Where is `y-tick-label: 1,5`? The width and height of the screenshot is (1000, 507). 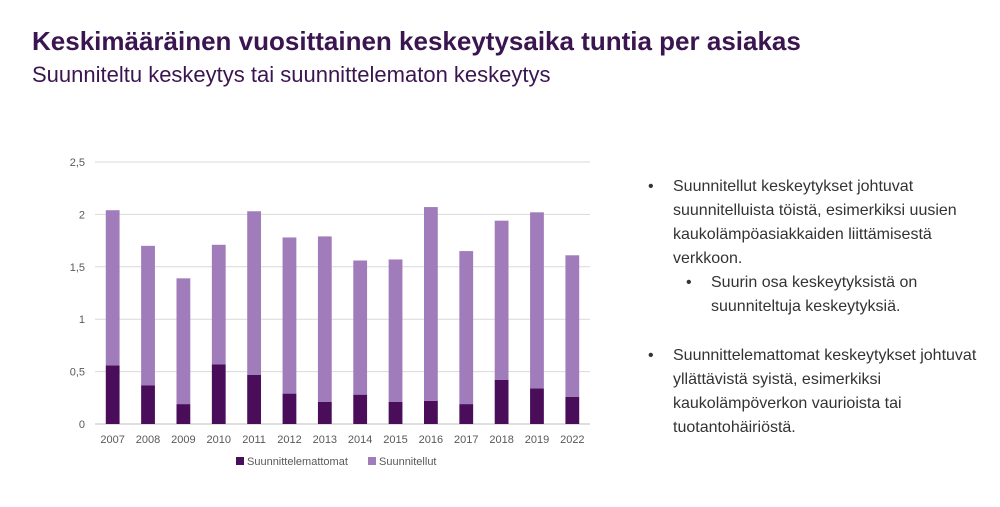 y-tick-label: 1,5 is located at coordinates (77, 268).